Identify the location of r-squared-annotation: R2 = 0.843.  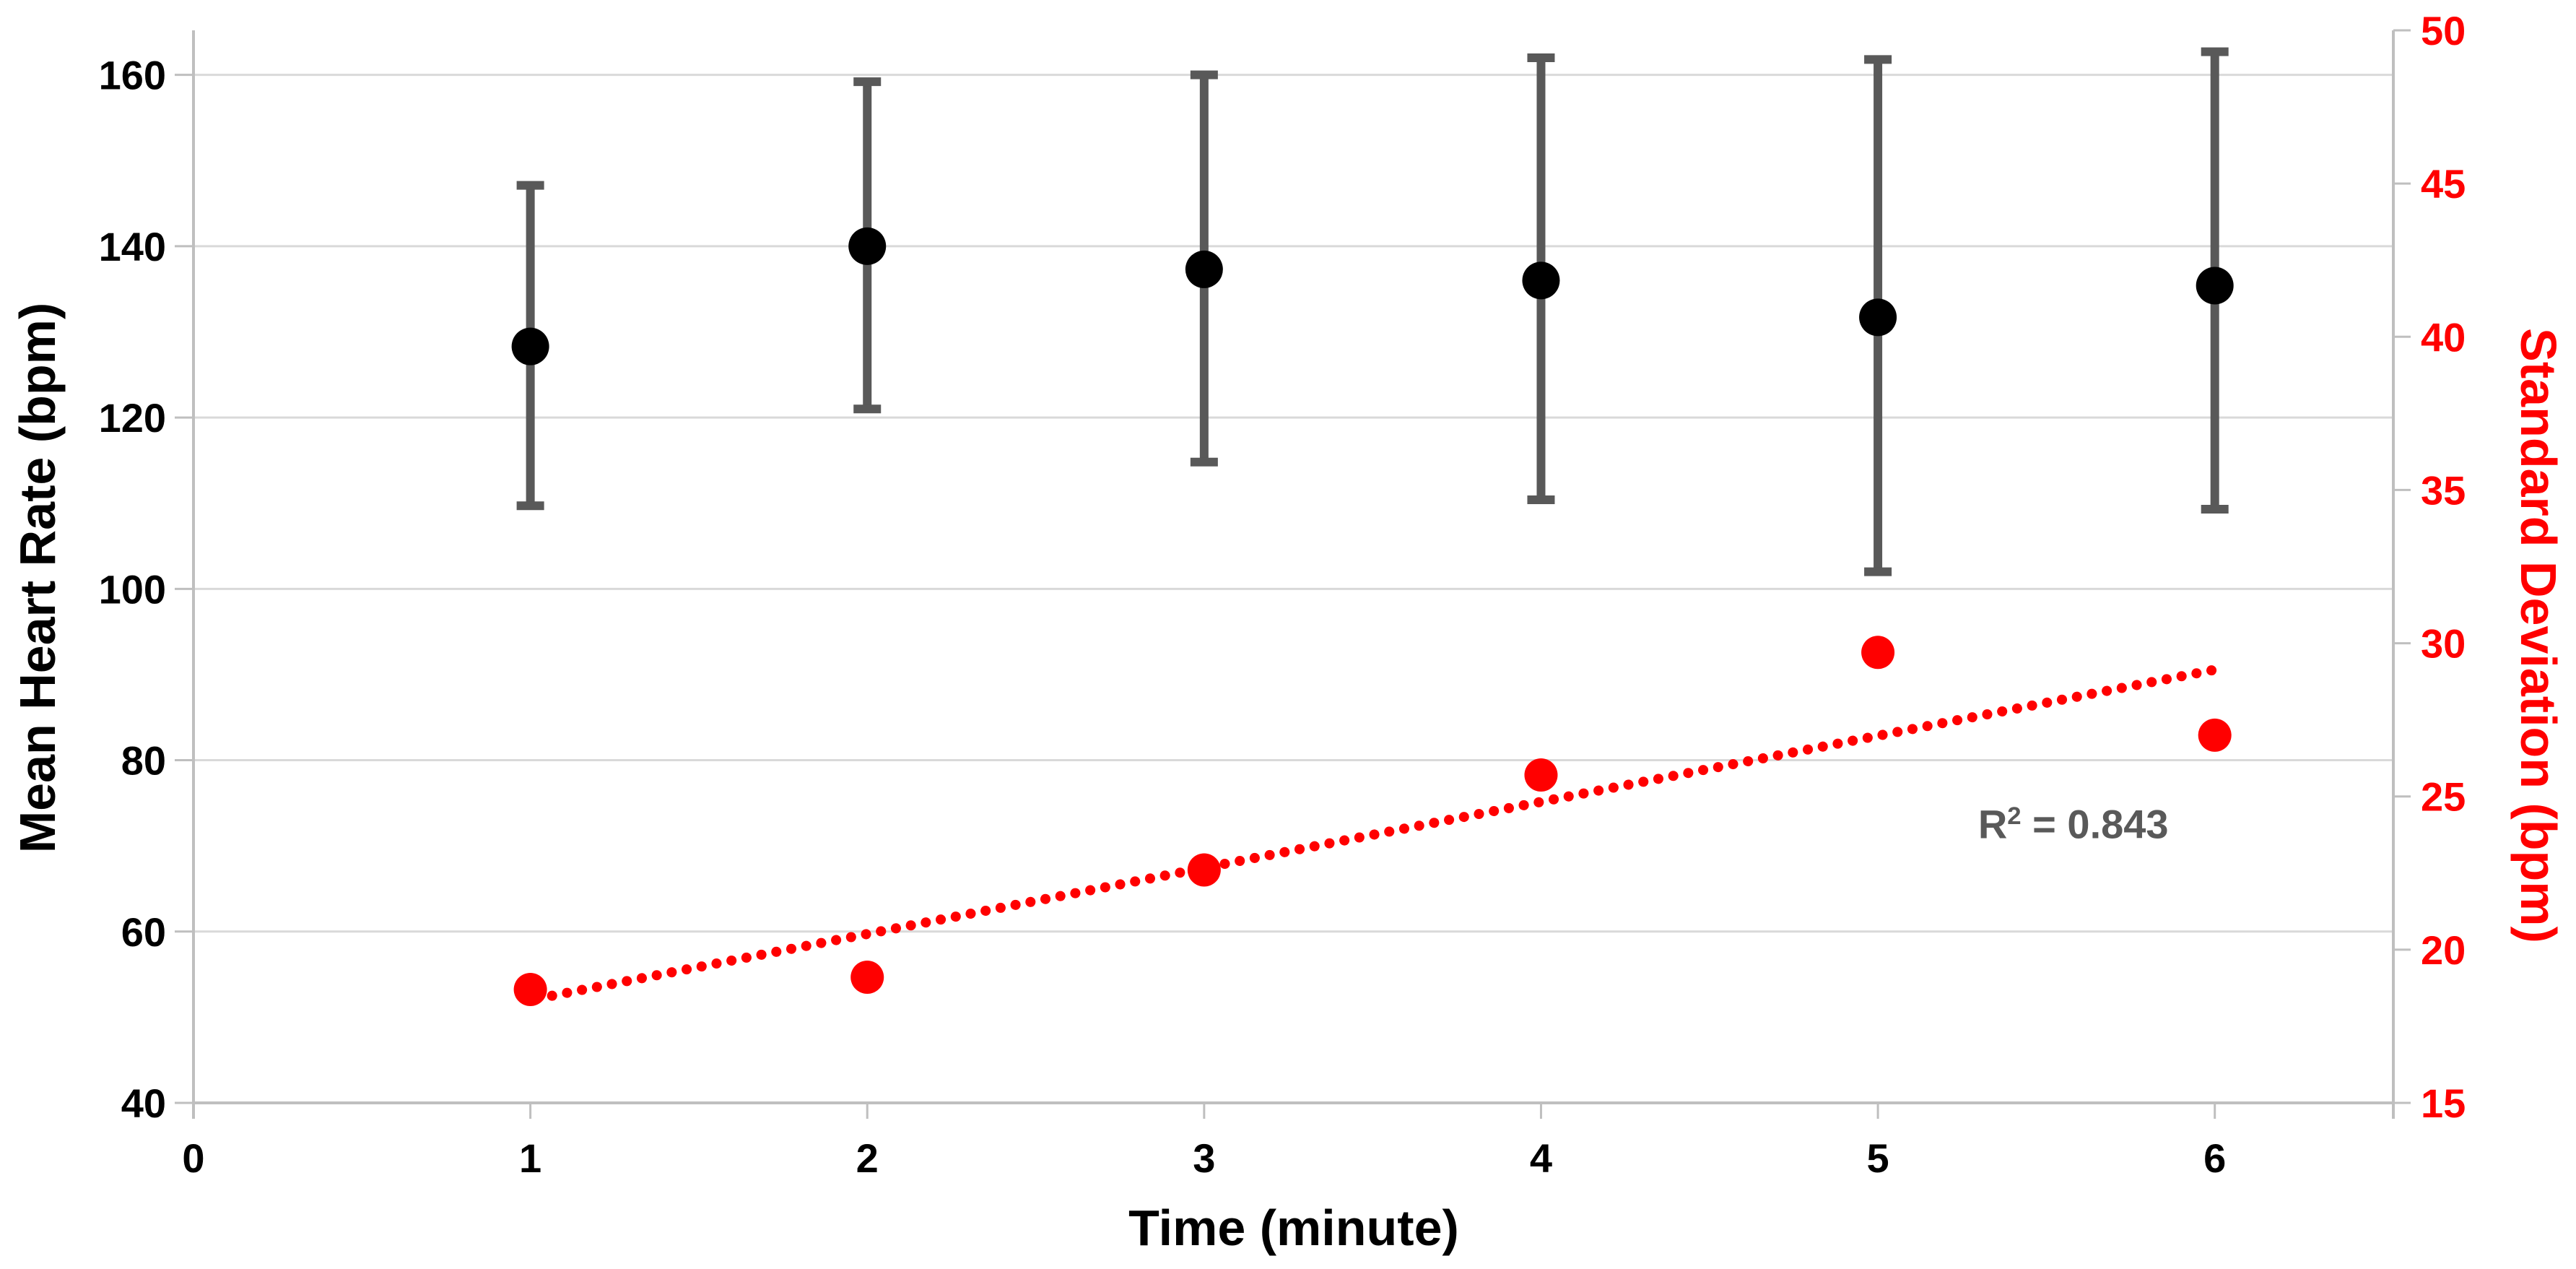
(2073, 823).